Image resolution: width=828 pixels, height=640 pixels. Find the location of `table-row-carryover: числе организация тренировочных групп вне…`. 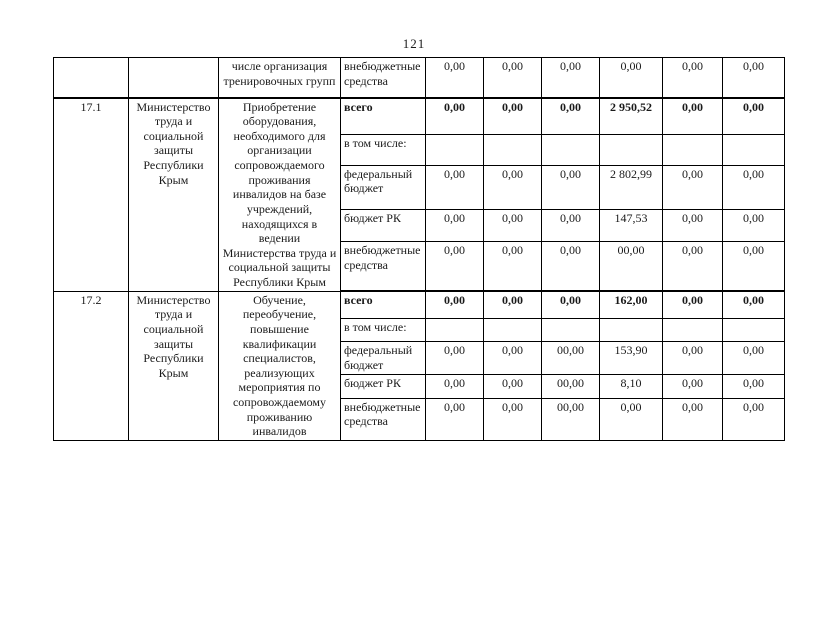

table-row-carryover: числе организация тренировочных групп вне… is located at coordinates (419, 78).